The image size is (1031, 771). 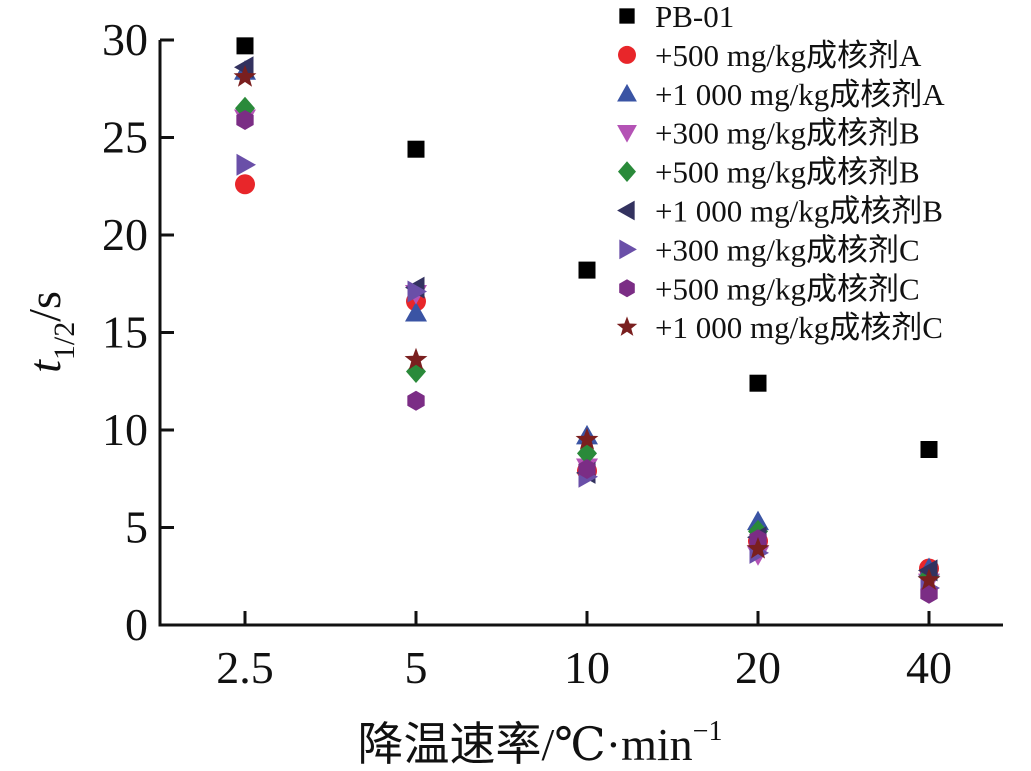 I want to click on y-tick-label: 20, so click(x=125, y=234).